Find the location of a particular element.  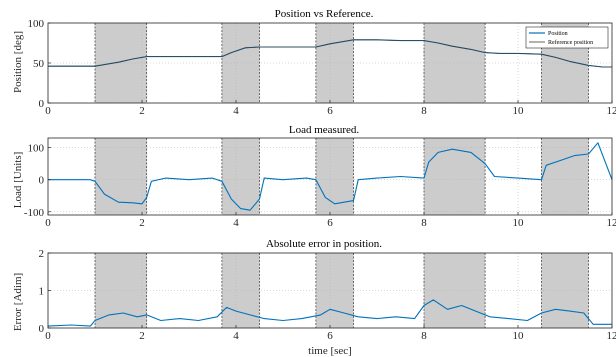

position-xtick-label: 12 is located at coordinates (611, 111).